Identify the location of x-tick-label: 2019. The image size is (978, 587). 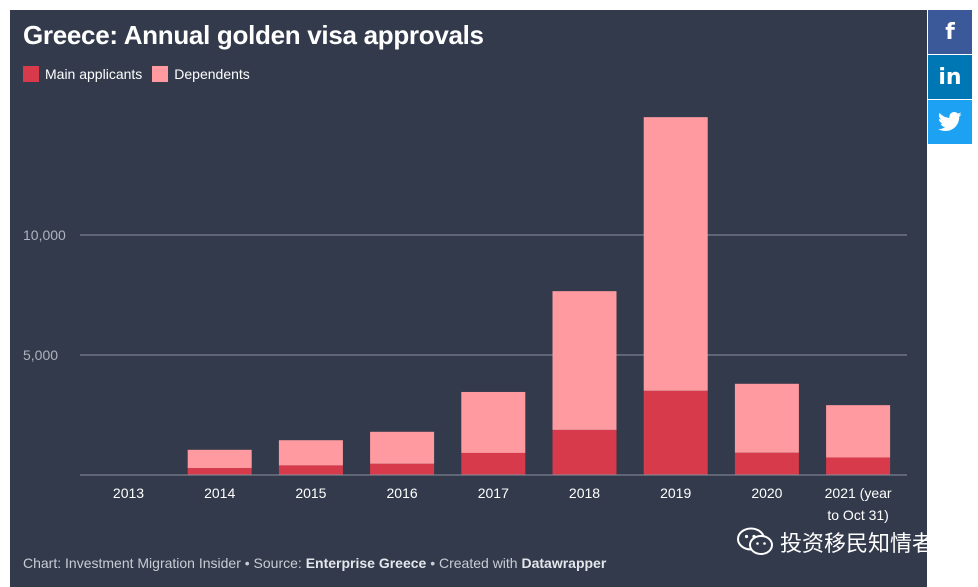
(675, 493).